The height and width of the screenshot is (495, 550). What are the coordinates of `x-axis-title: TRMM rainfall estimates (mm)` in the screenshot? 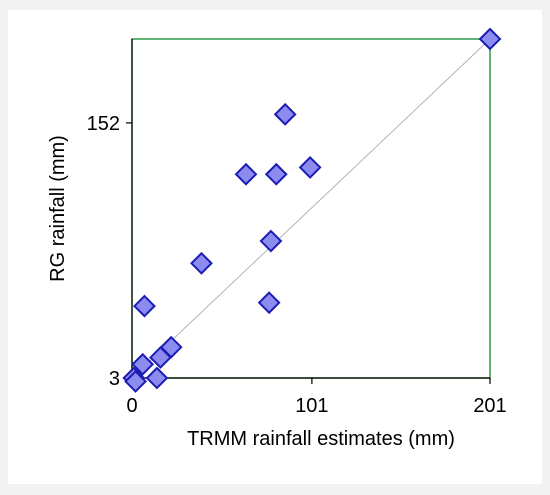 It's located at (321, 439).